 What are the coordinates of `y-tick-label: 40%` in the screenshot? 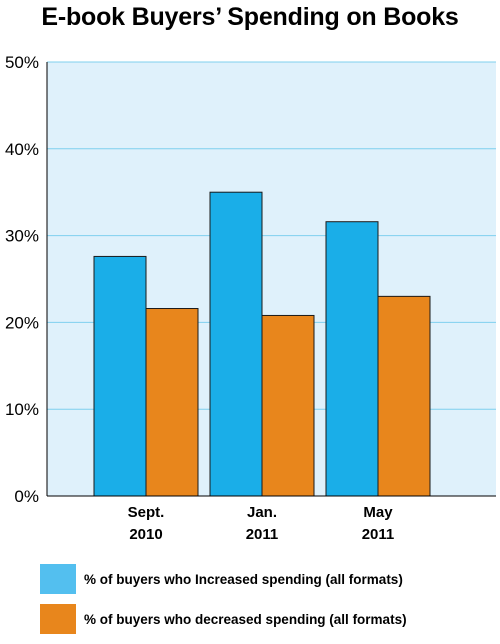 It's located at (22, 149).